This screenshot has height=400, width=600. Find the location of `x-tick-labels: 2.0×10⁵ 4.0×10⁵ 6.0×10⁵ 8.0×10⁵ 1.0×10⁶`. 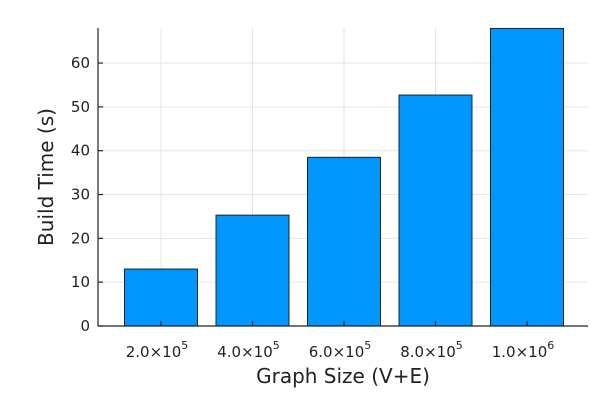

x-tick-labels: 2.0×10⁵ 4.0×10⁵ 6.0×10⁵ 8.0×10⁵ 1.0×10⁶ is located at coordinates (340, 350).